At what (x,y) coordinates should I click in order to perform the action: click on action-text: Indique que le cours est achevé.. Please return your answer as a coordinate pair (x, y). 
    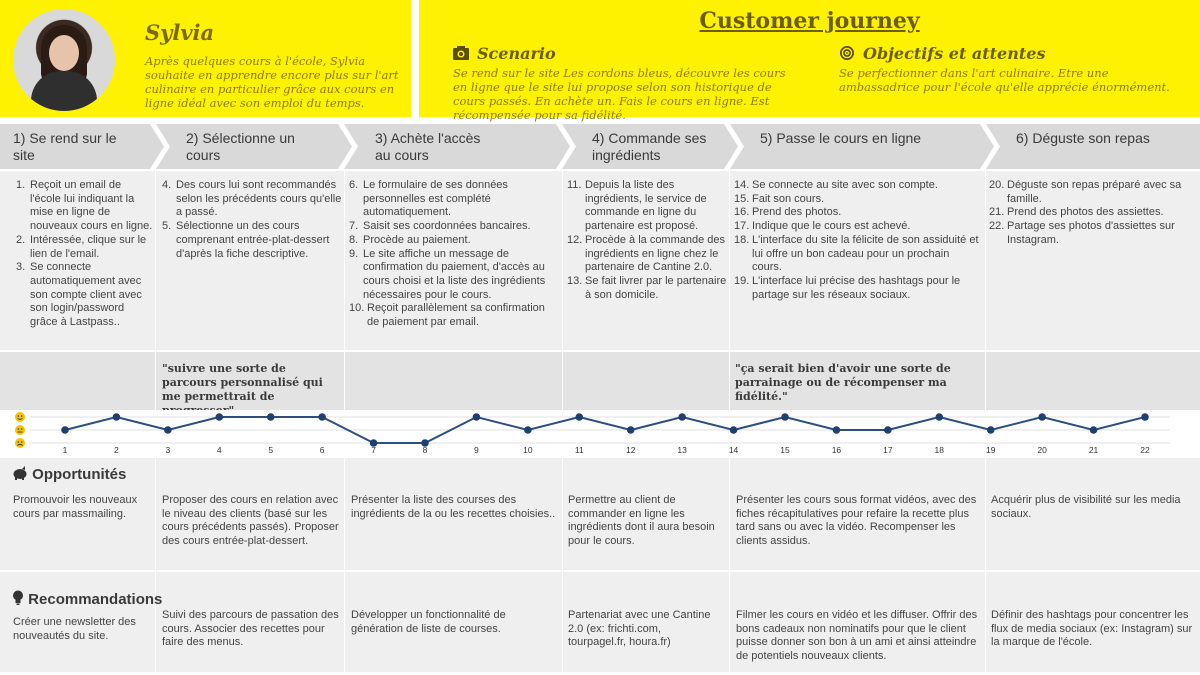
    Looking at the image, I should click on (831, 226).